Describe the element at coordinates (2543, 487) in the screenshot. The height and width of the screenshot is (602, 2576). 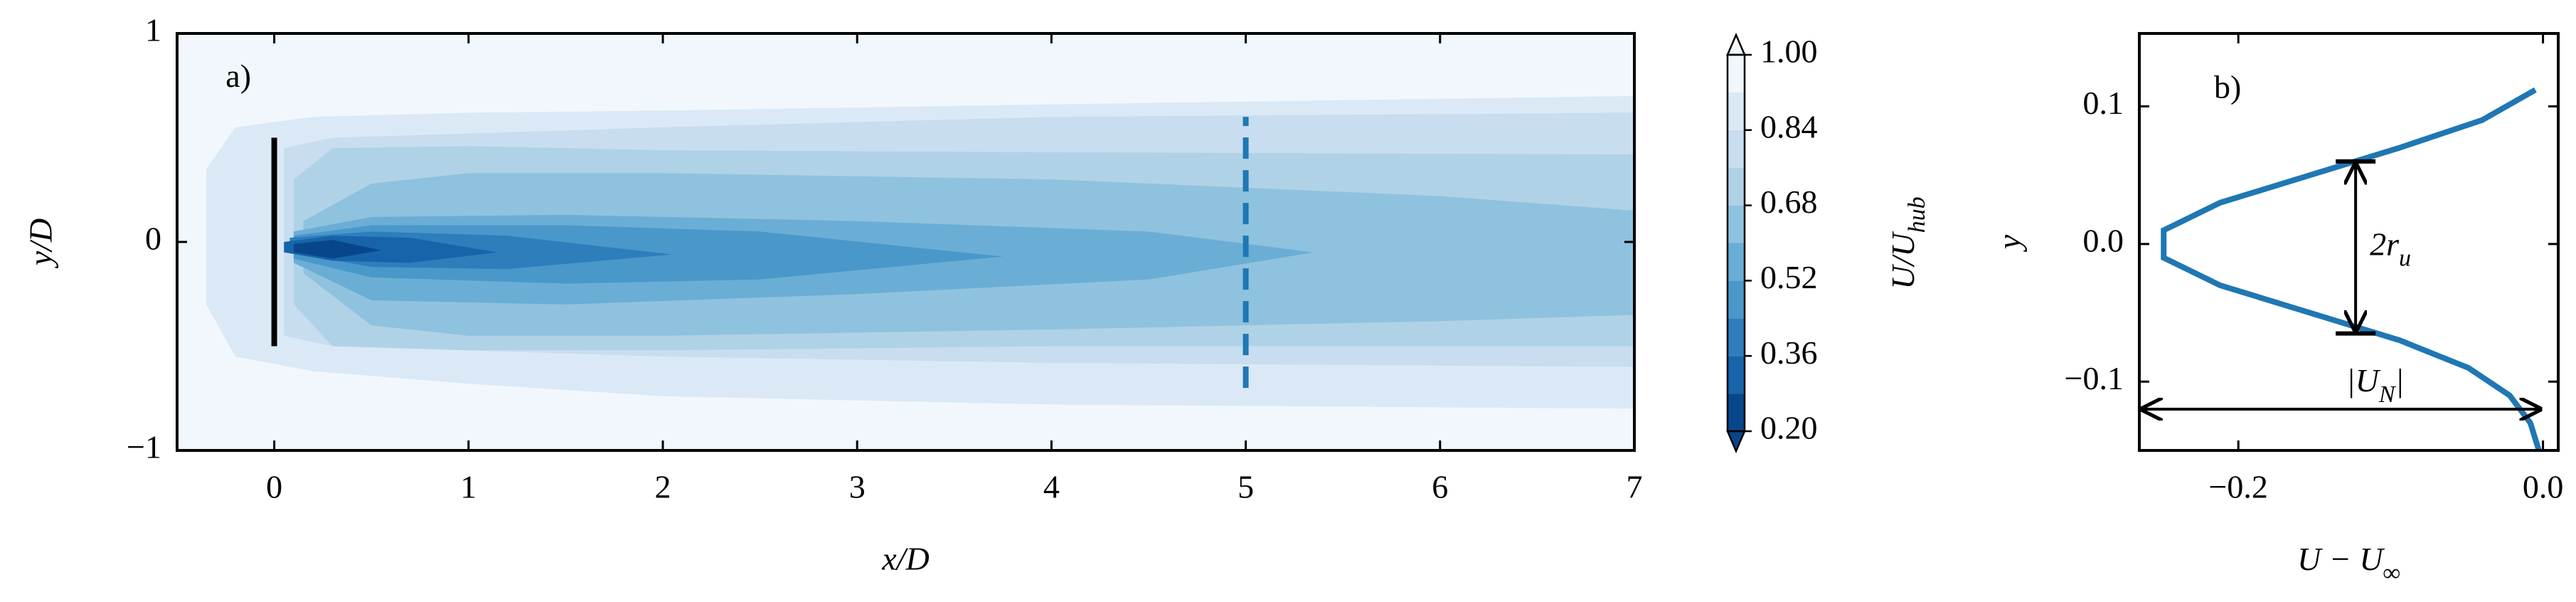
I see `x-tick-label: 0.0` at that location.